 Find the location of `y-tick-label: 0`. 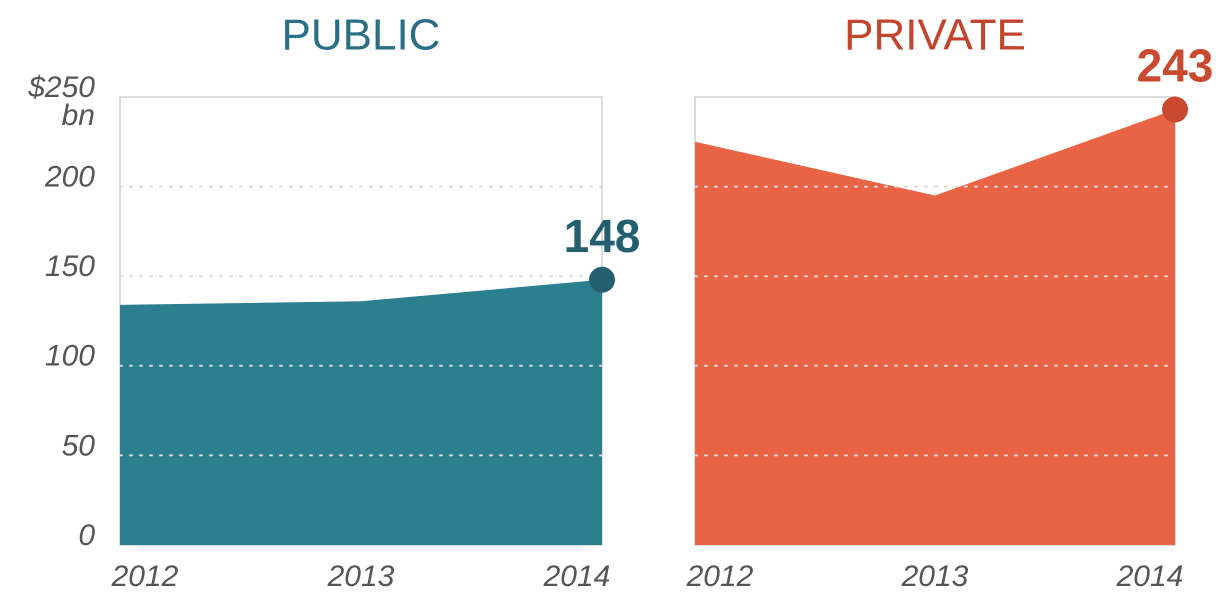

y-tick-label: 0 is located at coordinates (86, 535).